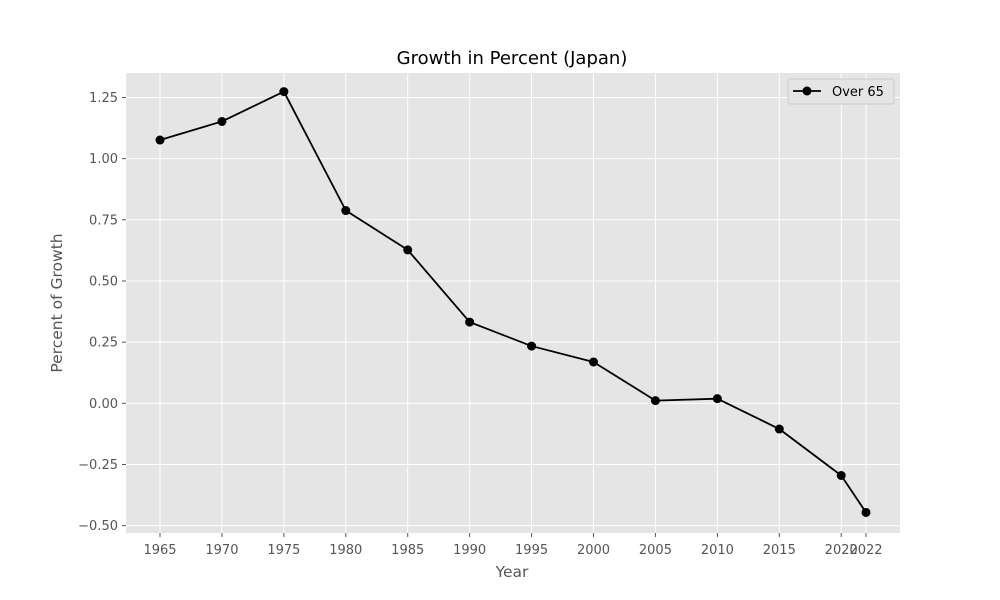 The width and height of the screenshot is (1000, 600). What do you see at coordinates (159, 550) in the screenshot?
I see `x-tick-label: 1965` at bounding box center [159, 550].